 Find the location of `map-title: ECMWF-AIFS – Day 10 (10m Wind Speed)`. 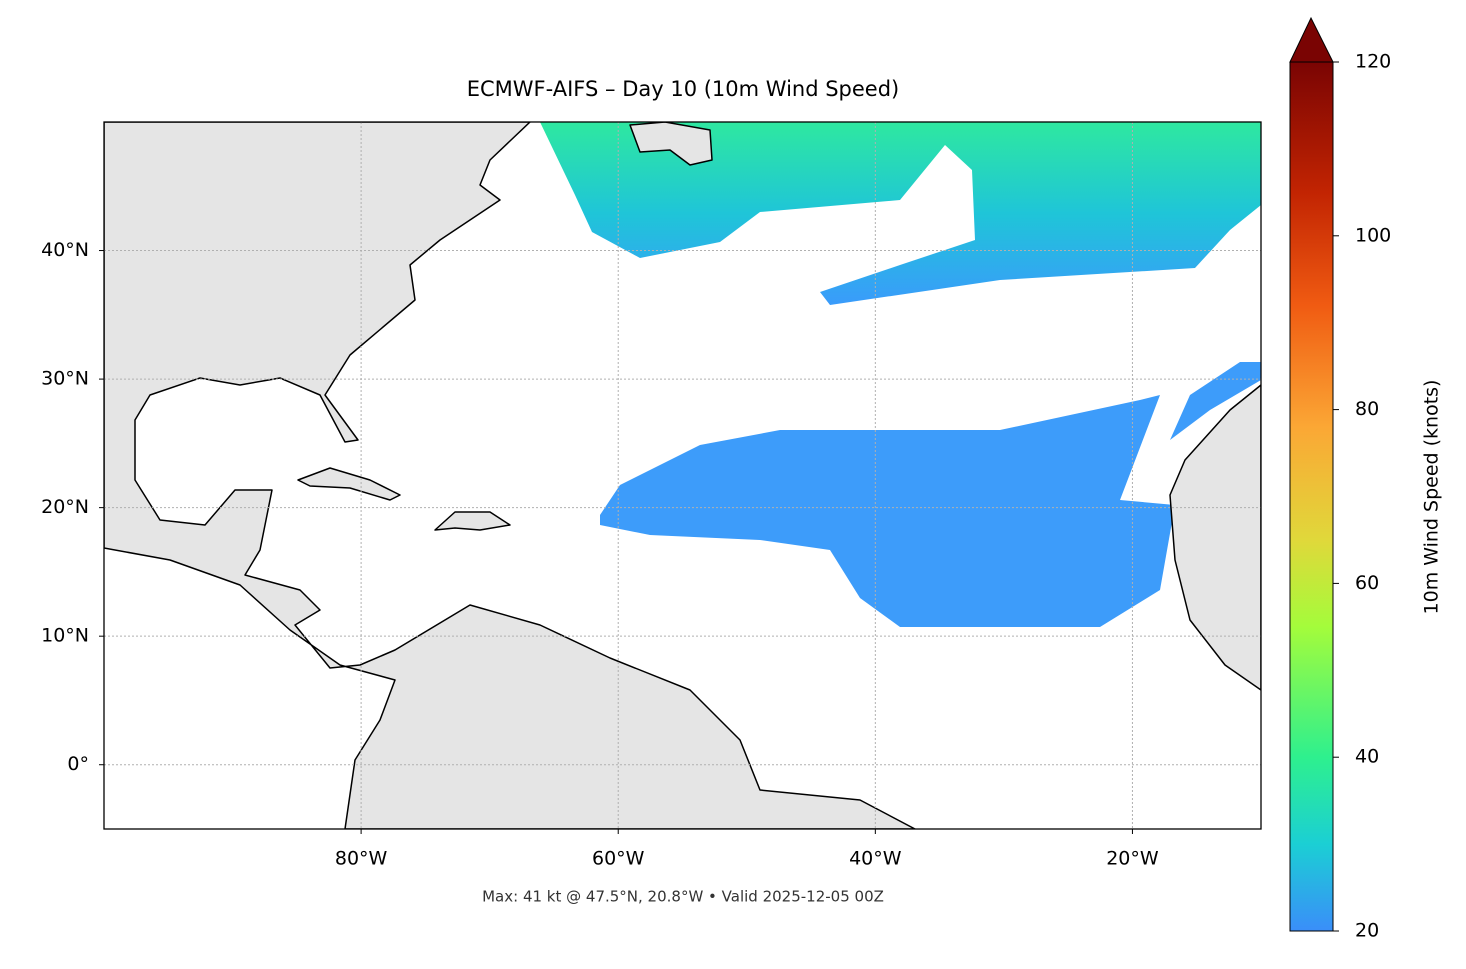

map-title: ECMWF-AIFS – Day 10 (10m Wind Speed) is located at coordinates (683, 89).